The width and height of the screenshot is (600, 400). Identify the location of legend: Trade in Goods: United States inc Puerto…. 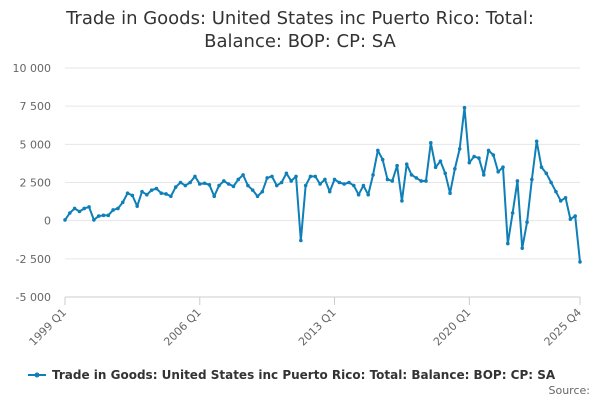
(292, 375).